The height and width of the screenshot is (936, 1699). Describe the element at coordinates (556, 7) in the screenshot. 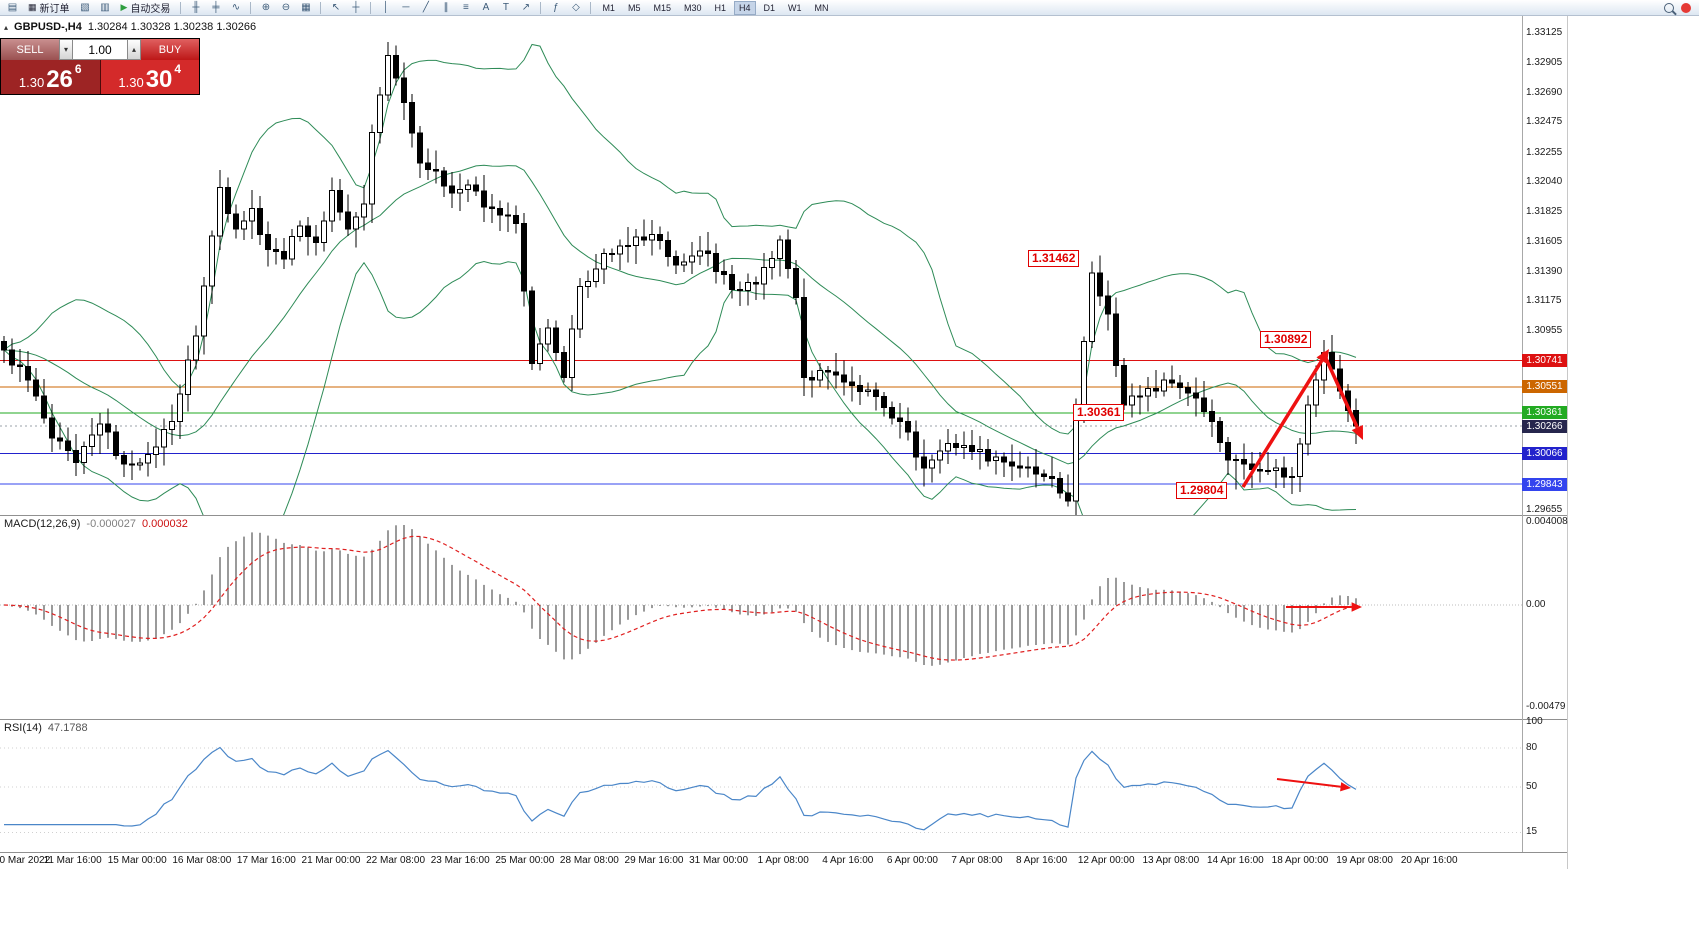

I see `indicators-icon: ƒ` at that location.